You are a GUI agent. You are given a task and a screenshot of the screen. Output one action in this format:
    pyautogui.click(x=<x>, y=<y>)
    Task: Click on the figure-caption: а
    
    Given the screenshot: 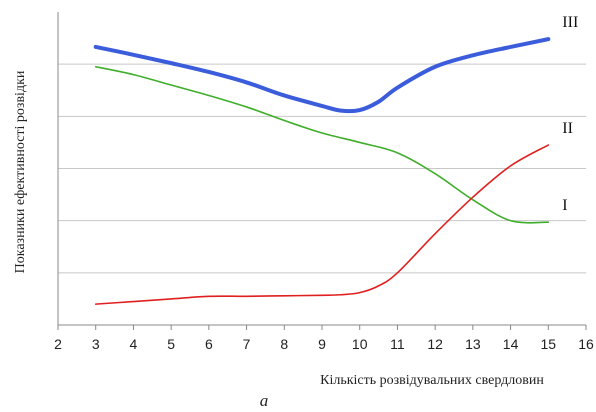 What is the action you would take?
    pyautogui.click(x=264, y=400)
    